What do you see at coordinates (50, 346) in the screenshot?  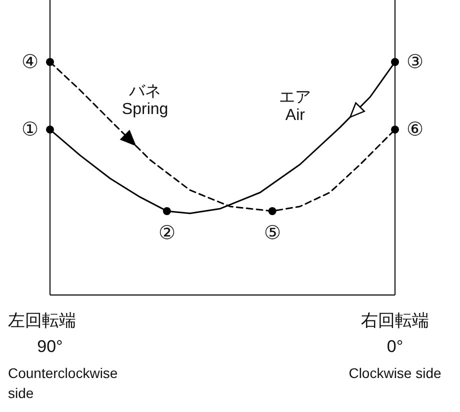 I see `x-tick-label: 90°` at bounding box center [50, 346].